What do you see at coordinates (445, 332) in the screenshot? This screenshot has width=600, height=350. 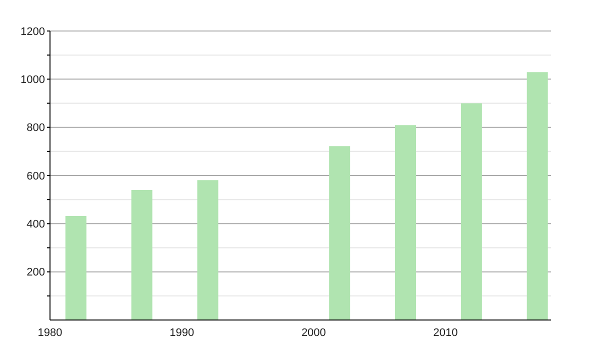 I see `x-tick-label: 2010` at bounding box center [445, 332].